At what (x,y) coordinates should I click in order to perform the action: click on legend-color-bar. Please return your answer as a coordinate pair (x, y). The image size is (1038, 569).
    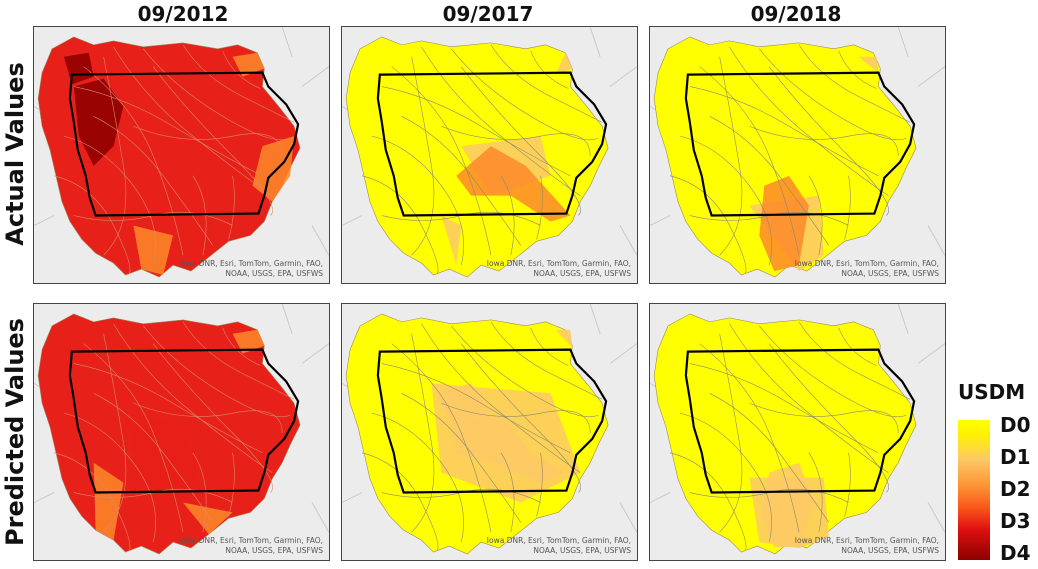
    Looking at the image, I should click on (974, 490).